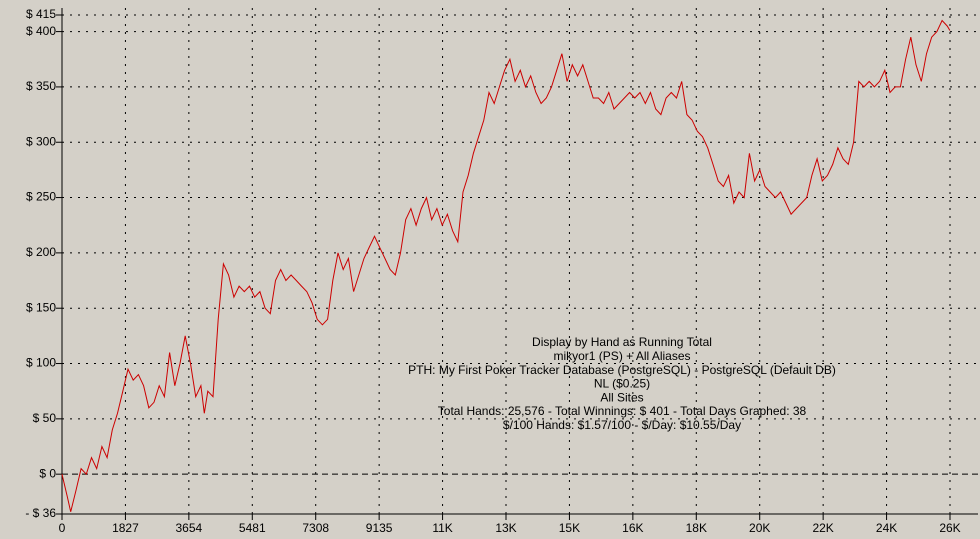 This screenshot has width=980, height=539. I want to click on x-tick-label: 24K, so click(886, 528).